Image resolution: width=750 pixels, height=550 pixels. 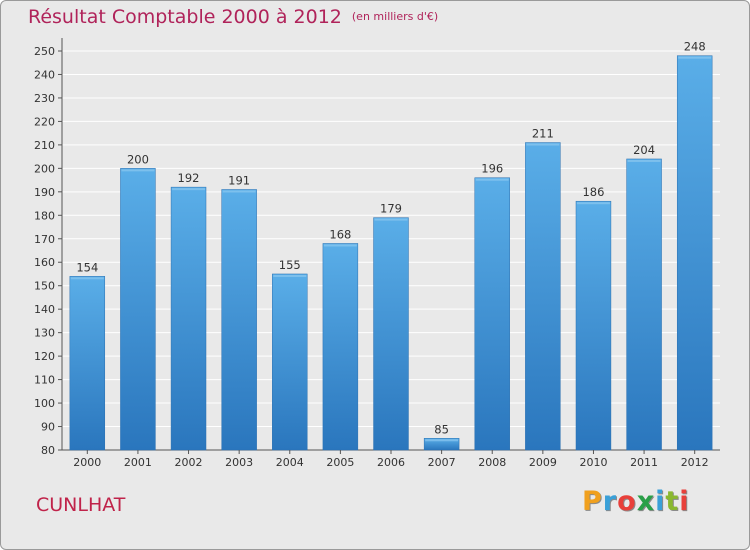 What do you see at coordinates (44, 239) in the screenshot?
I see `y-tick-label: 170` at bounding box center [44, 239].